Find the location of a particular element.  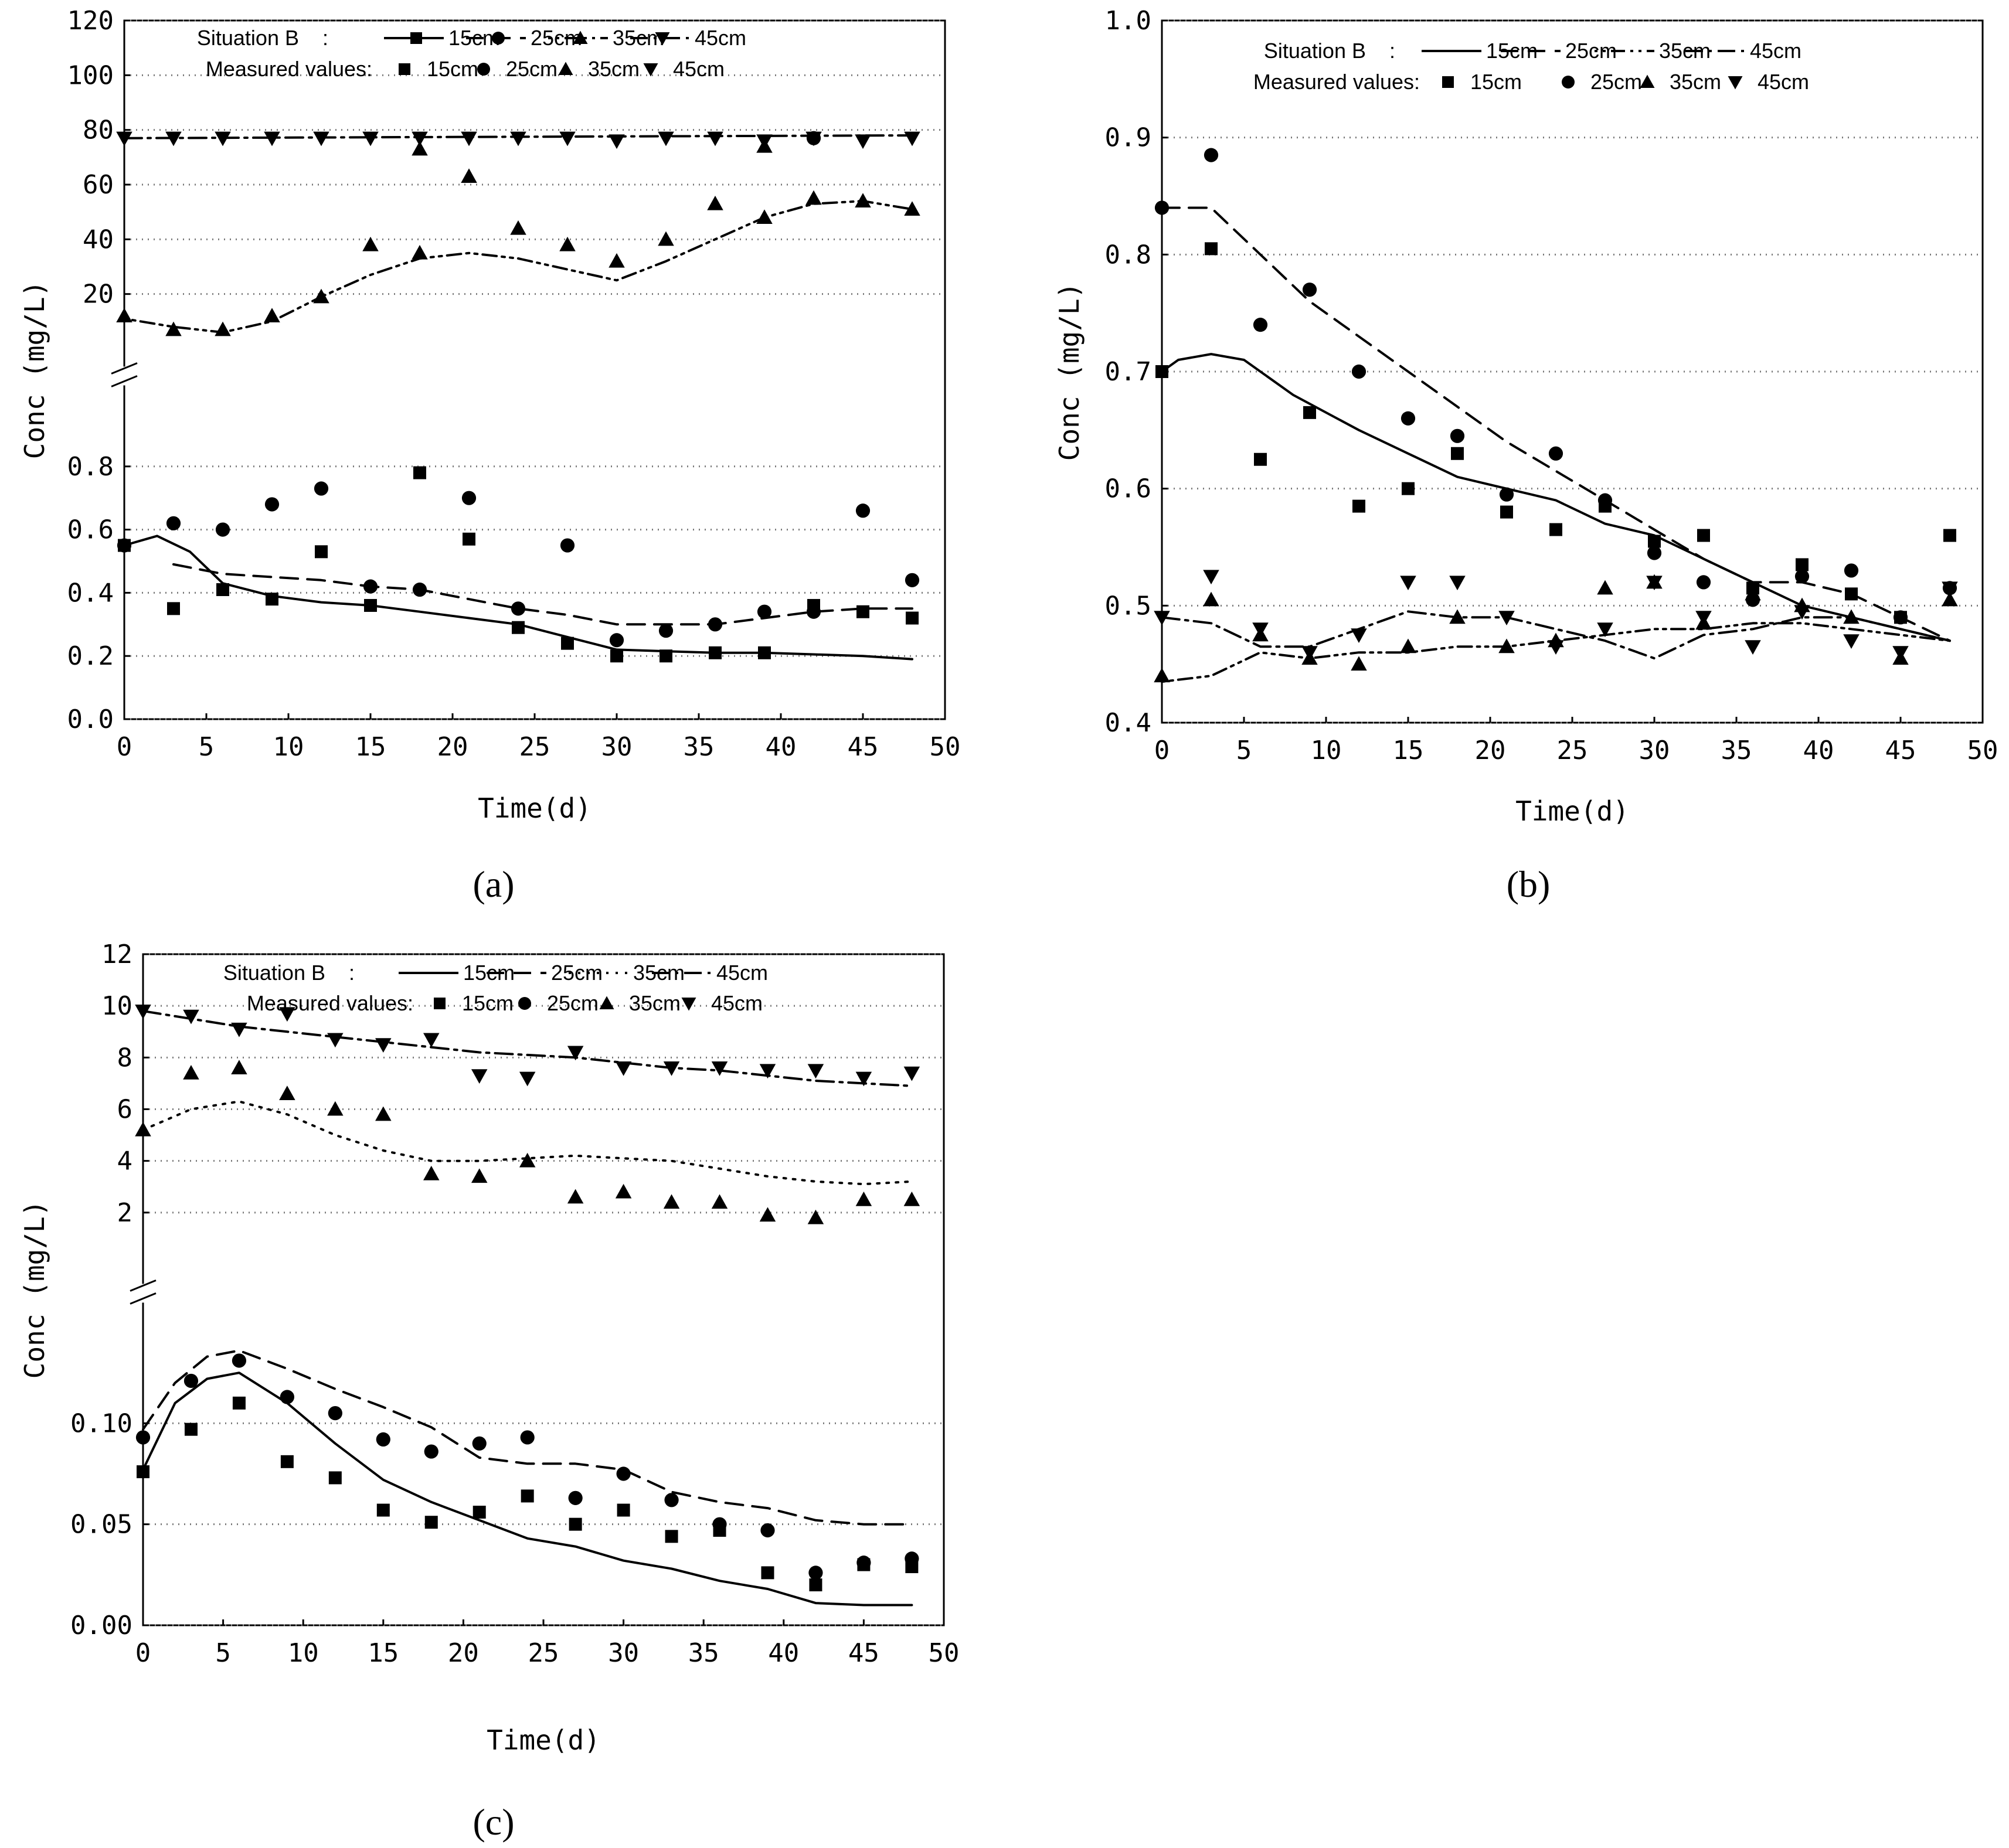

legend-colon: : is located at coordinates (352, 973).